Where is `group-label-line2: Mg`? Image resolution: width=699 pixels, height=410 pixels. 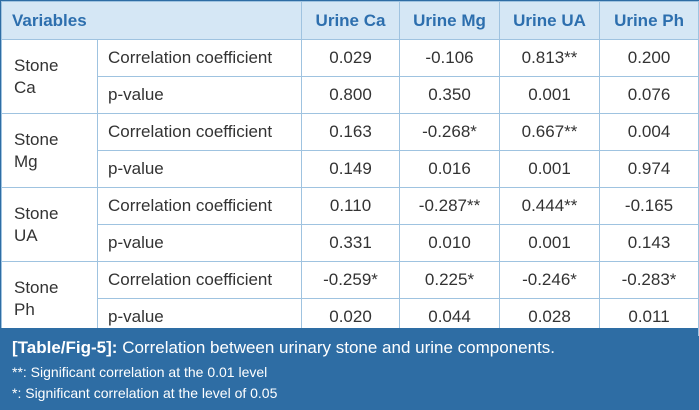 group-label-line2: Mg is located at coordinates (26, 161).